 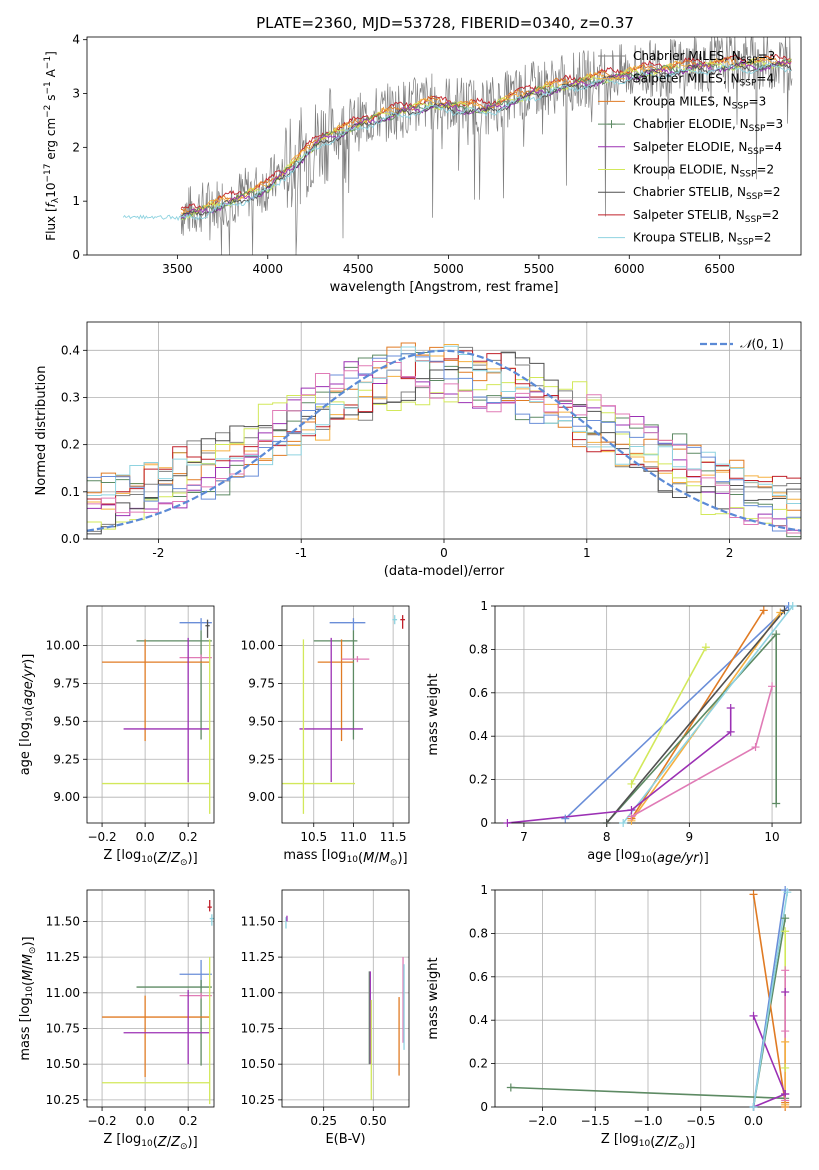 I want to click on y-tick-label: 0.0, so click(x=70, y=539).